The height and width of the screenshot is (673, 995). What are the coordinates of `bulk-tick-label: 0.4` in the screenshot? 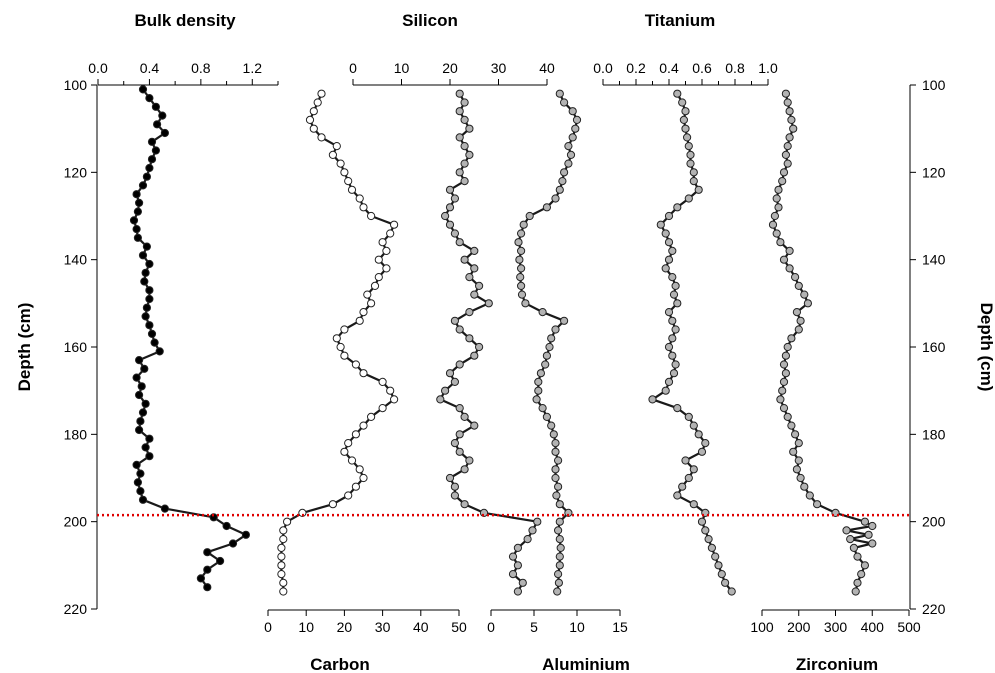 It's located at (150, 68).